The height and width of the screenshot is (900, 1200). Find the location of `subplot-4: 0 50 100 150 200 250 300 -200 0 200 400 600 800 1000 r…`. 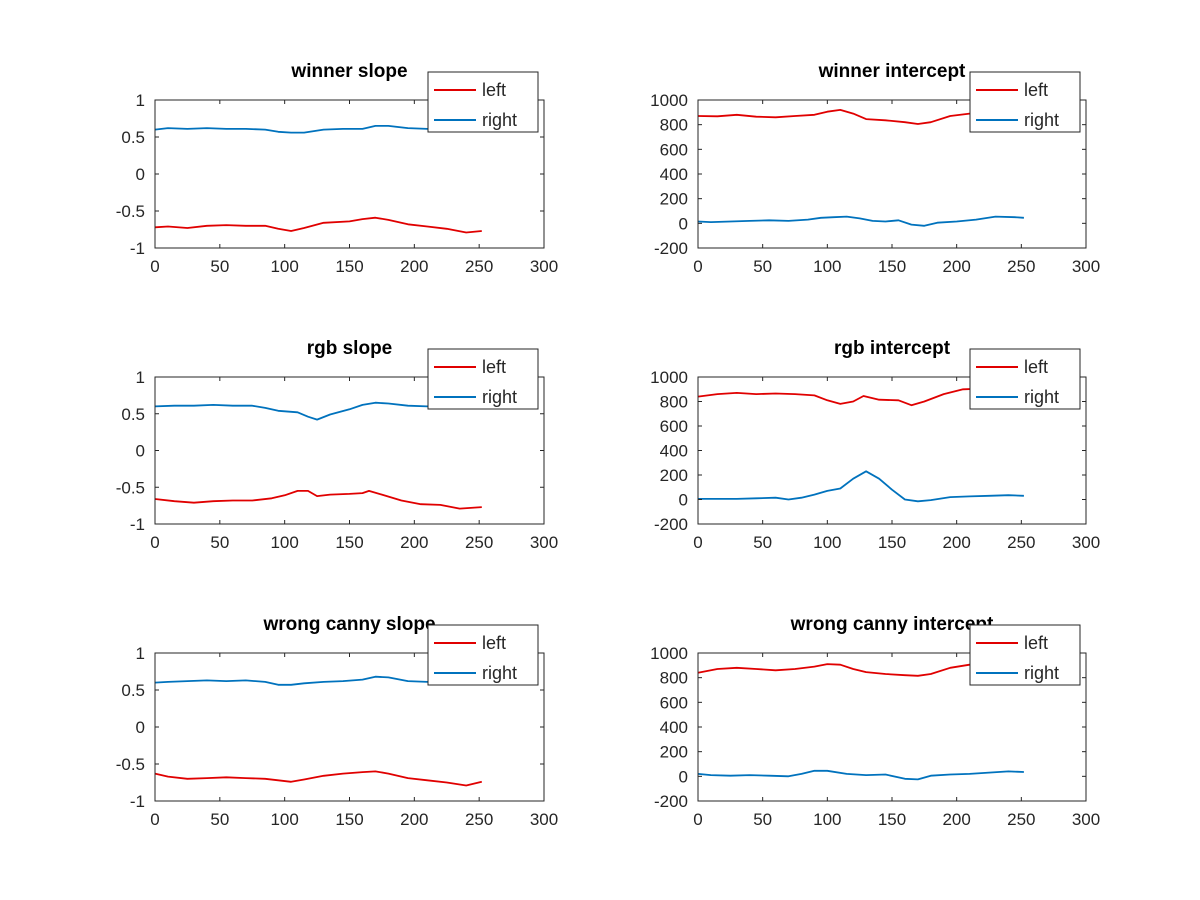

subplot-4: 0 50 100 150 200 250 300 -200 0 200 400 600 800 1000 r… is located at coordinates (875, 445).